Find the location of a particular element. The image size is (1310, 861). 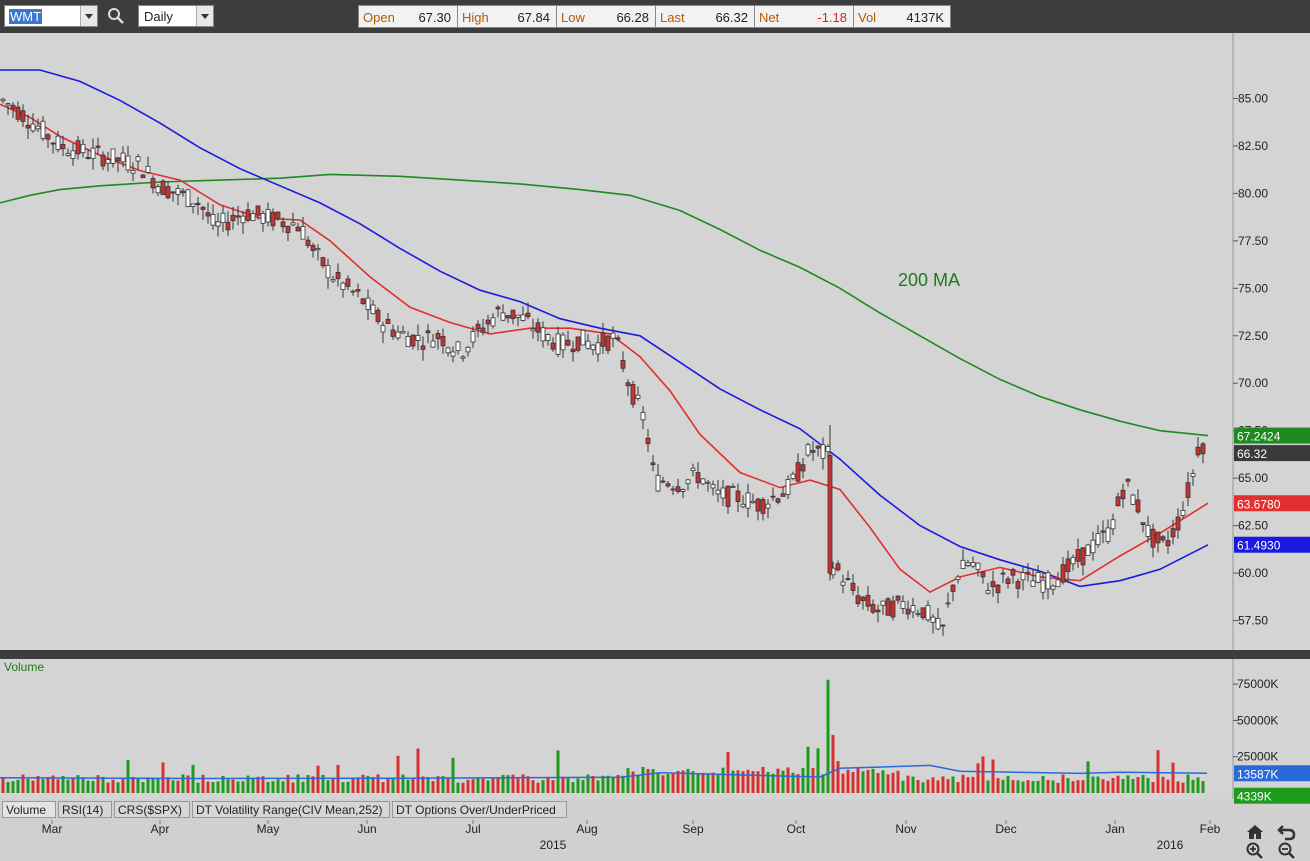

zoom-out-icon is located at coordinates (1287, 851).